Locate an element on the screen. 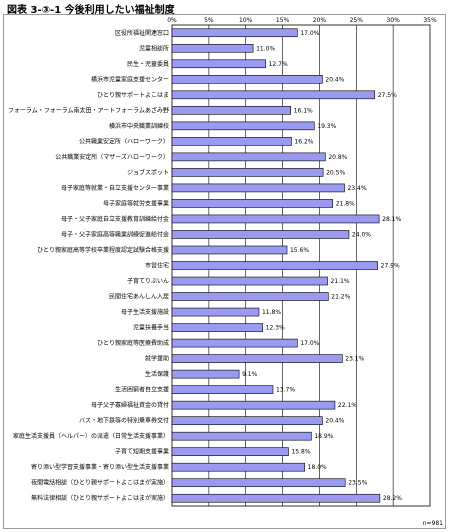 The image size is (450, 532). value-label: 20.4% is located at coordinates (334, 79).